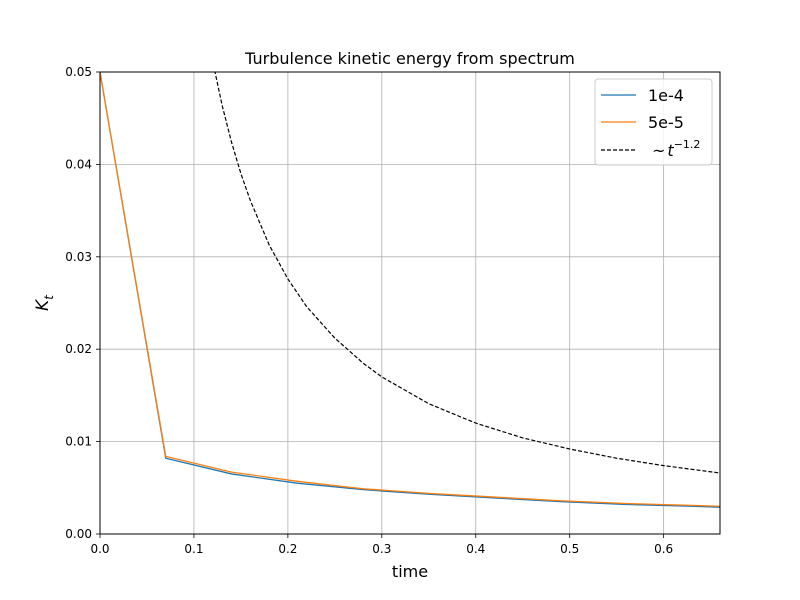 This screenshot has height=600, width=800. What do you see at coordinates (410, 571) in the screenshot?
I see `x-axis-label: time` at bounding box center [410, 571].